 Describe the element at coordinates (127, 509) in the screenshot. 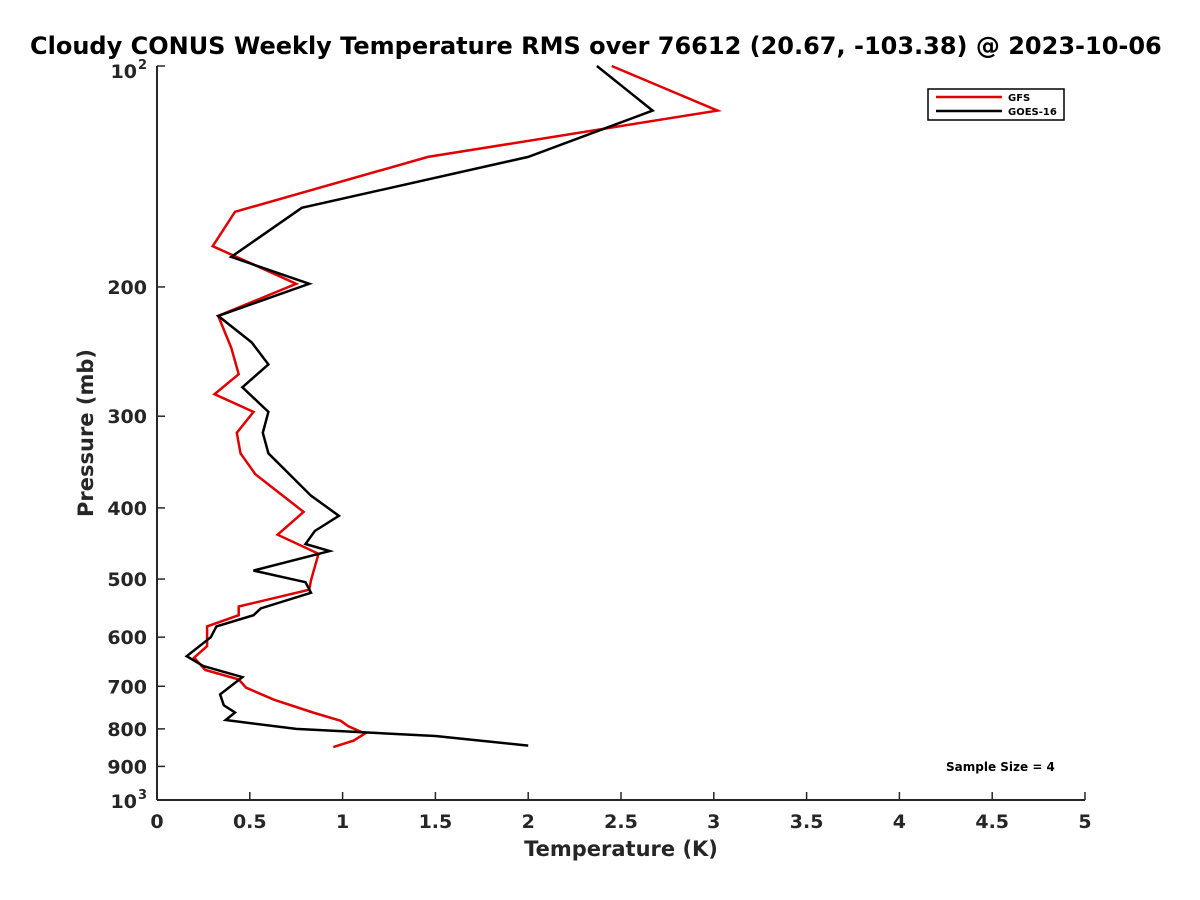

I see `y-tick-label: 400` at that location.